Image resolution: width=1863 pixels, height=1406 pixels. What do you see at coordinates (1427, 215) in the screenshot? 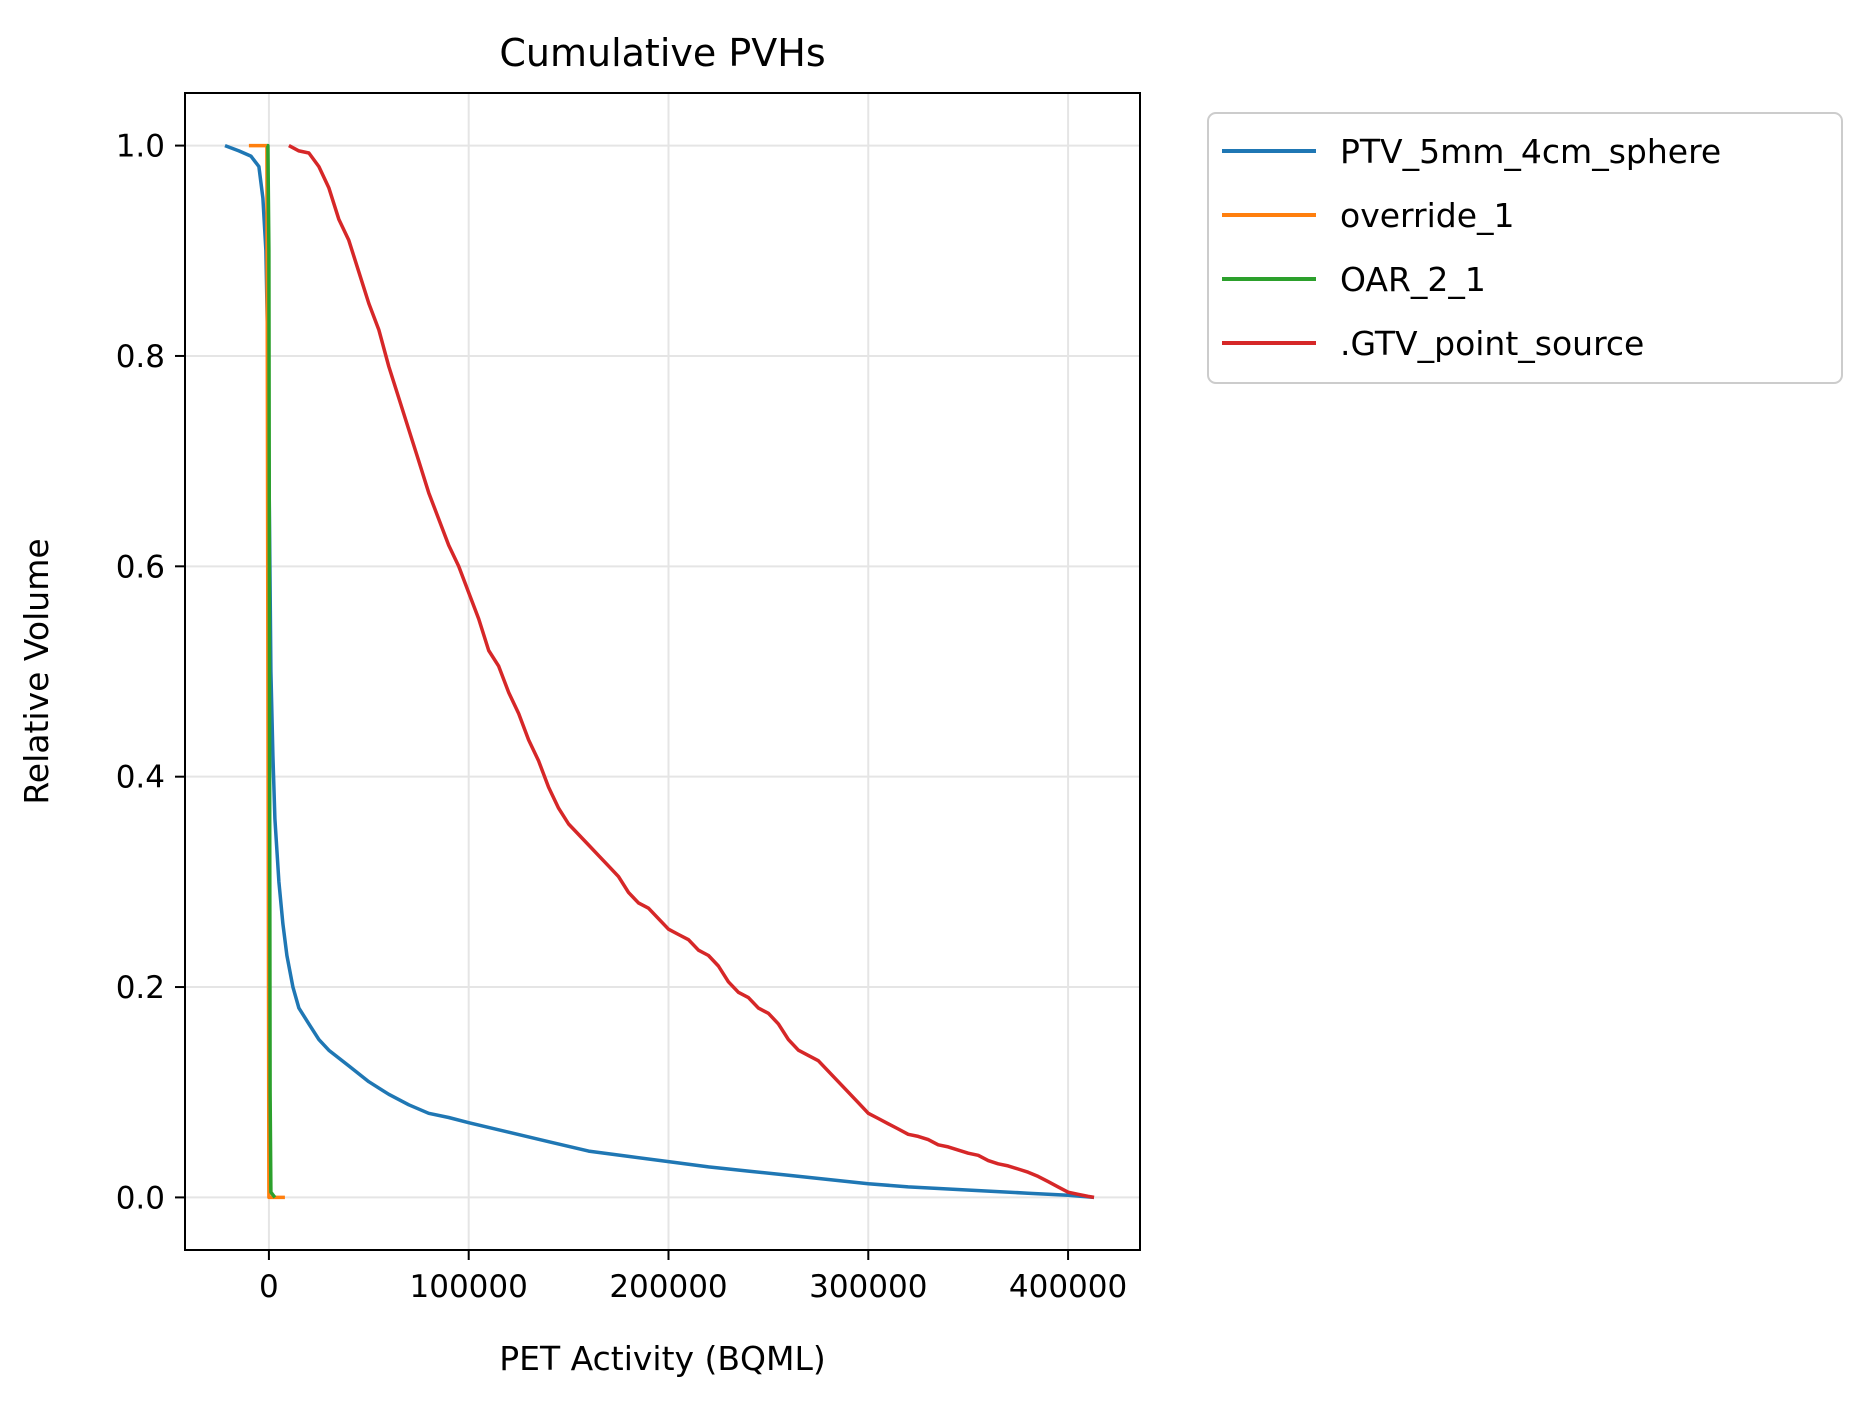
I see `legend-label-2: override_1` at bounding box center [1427, 215].